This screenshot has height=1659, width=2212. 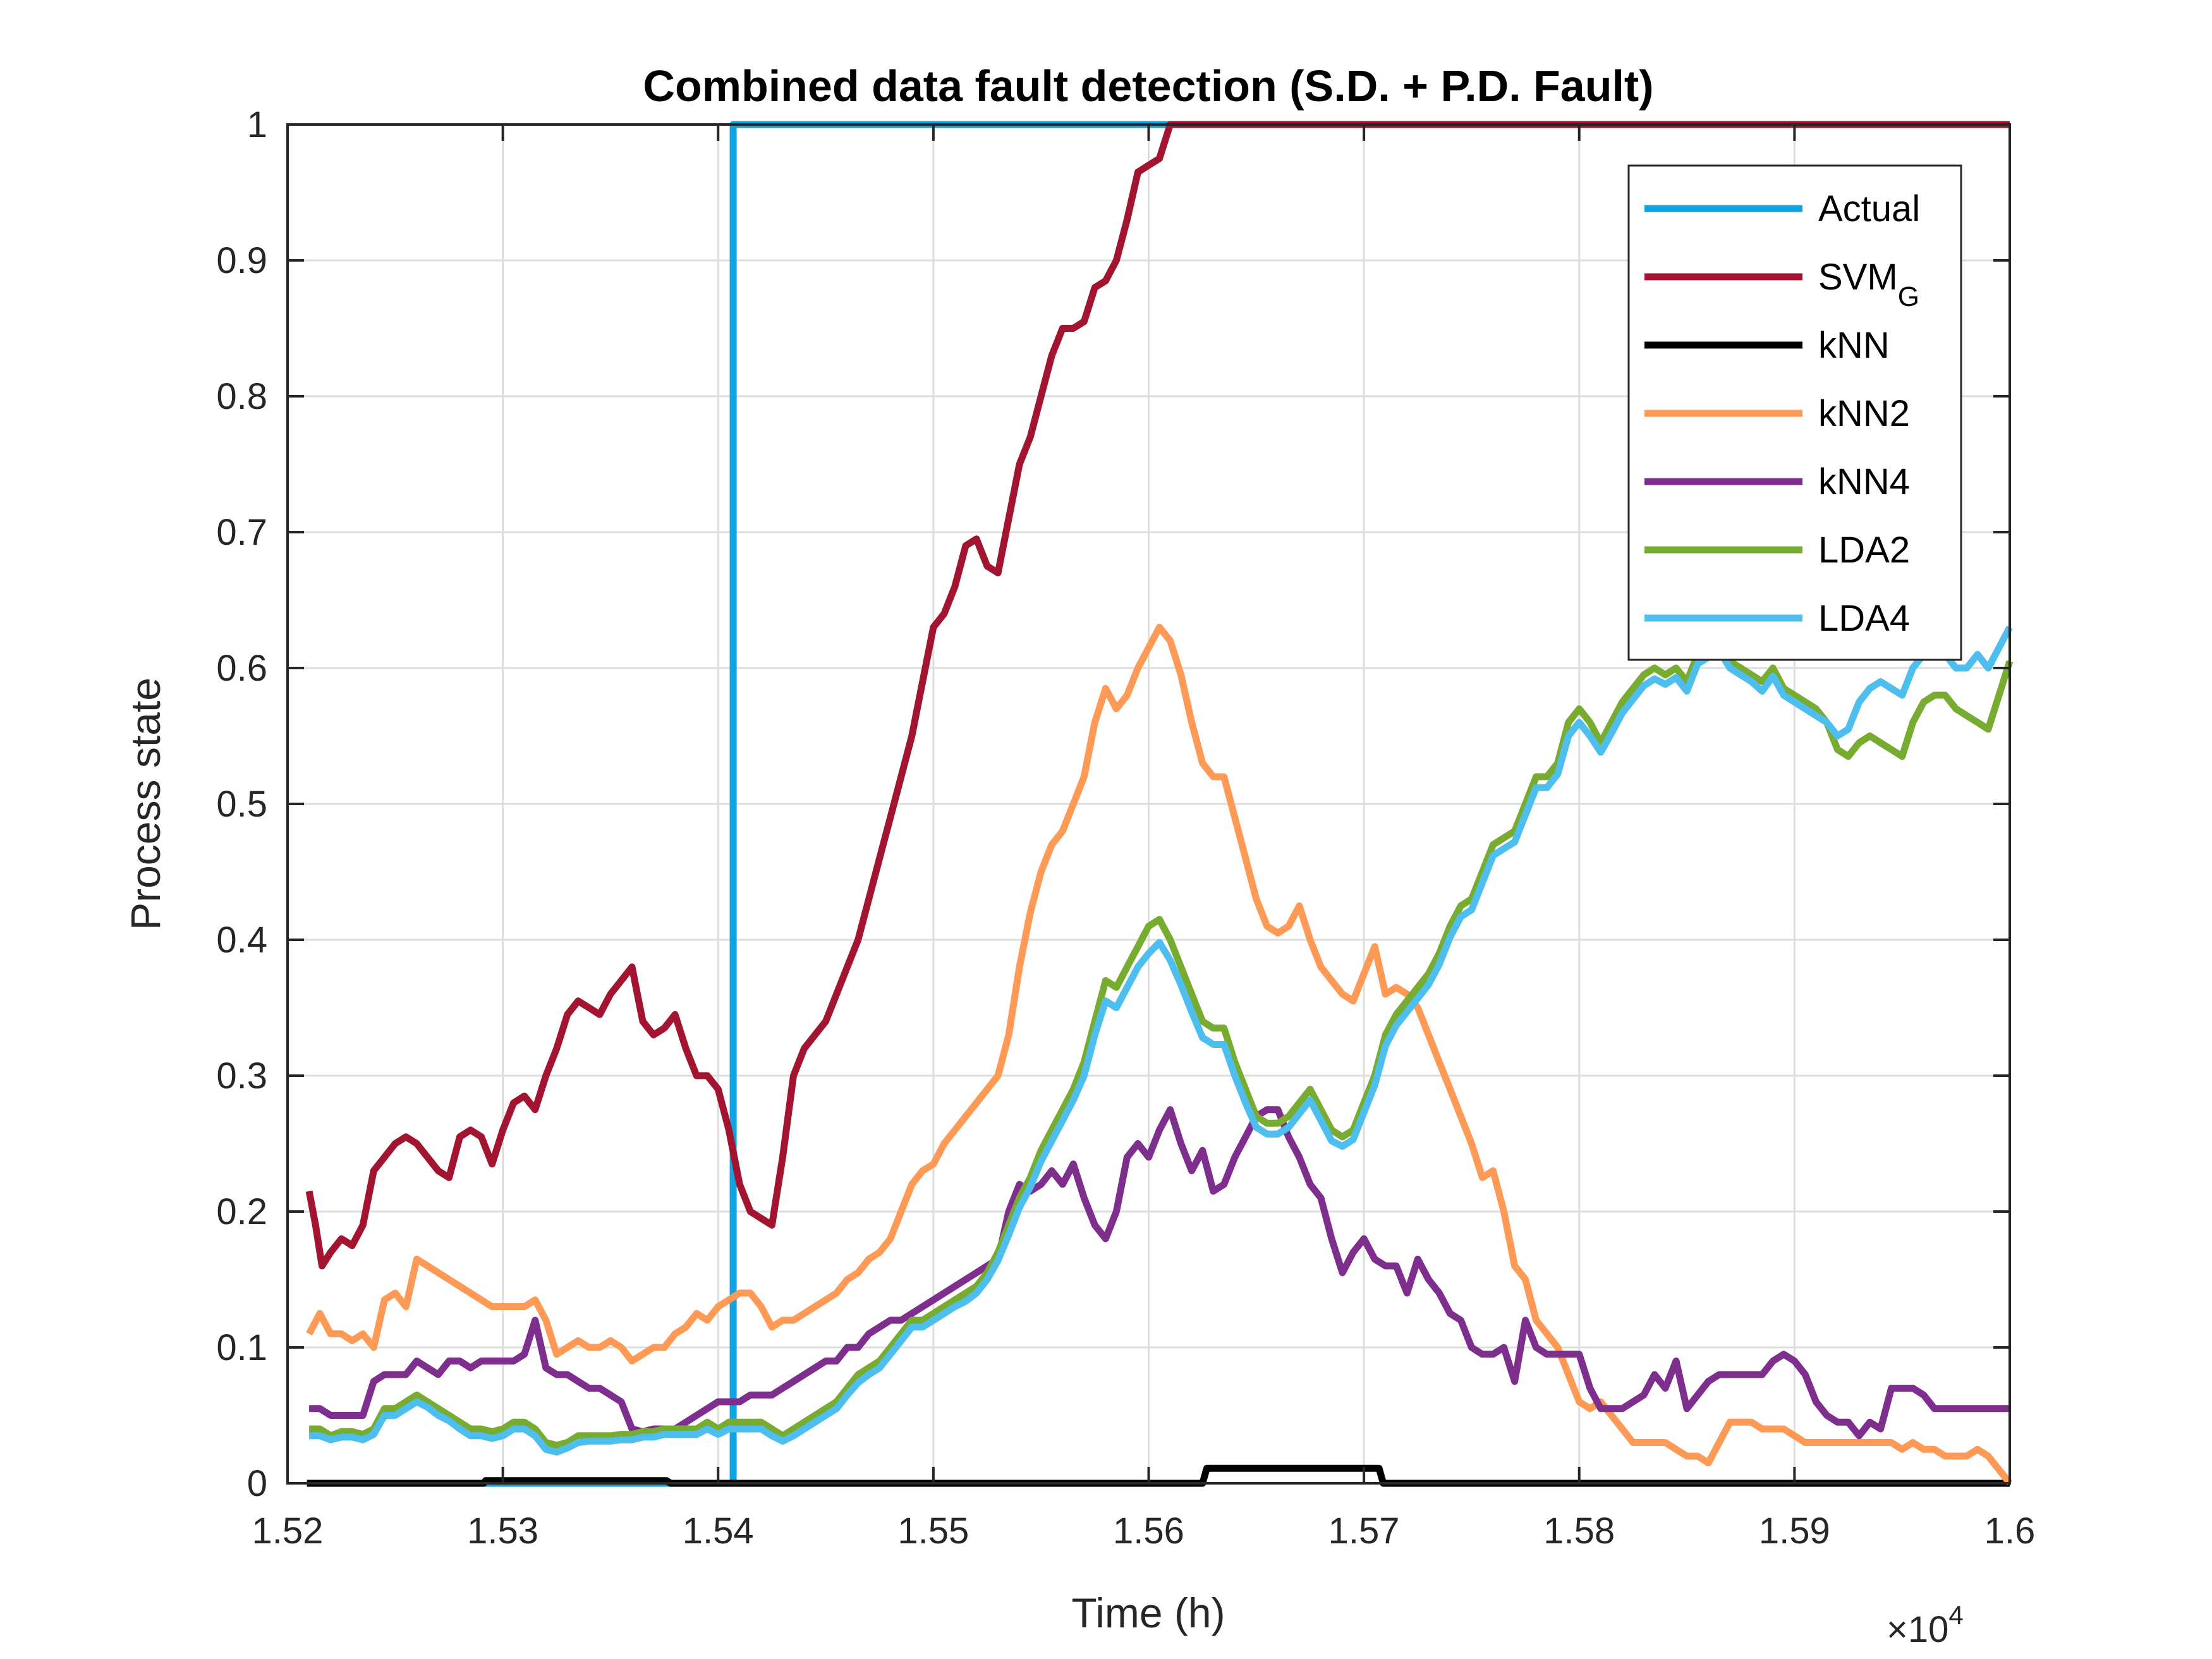 What do you see at coordinates (241, 668) in the screenshot?
I see `y-tick-label: 0.6` at bounding box center [241, 668].